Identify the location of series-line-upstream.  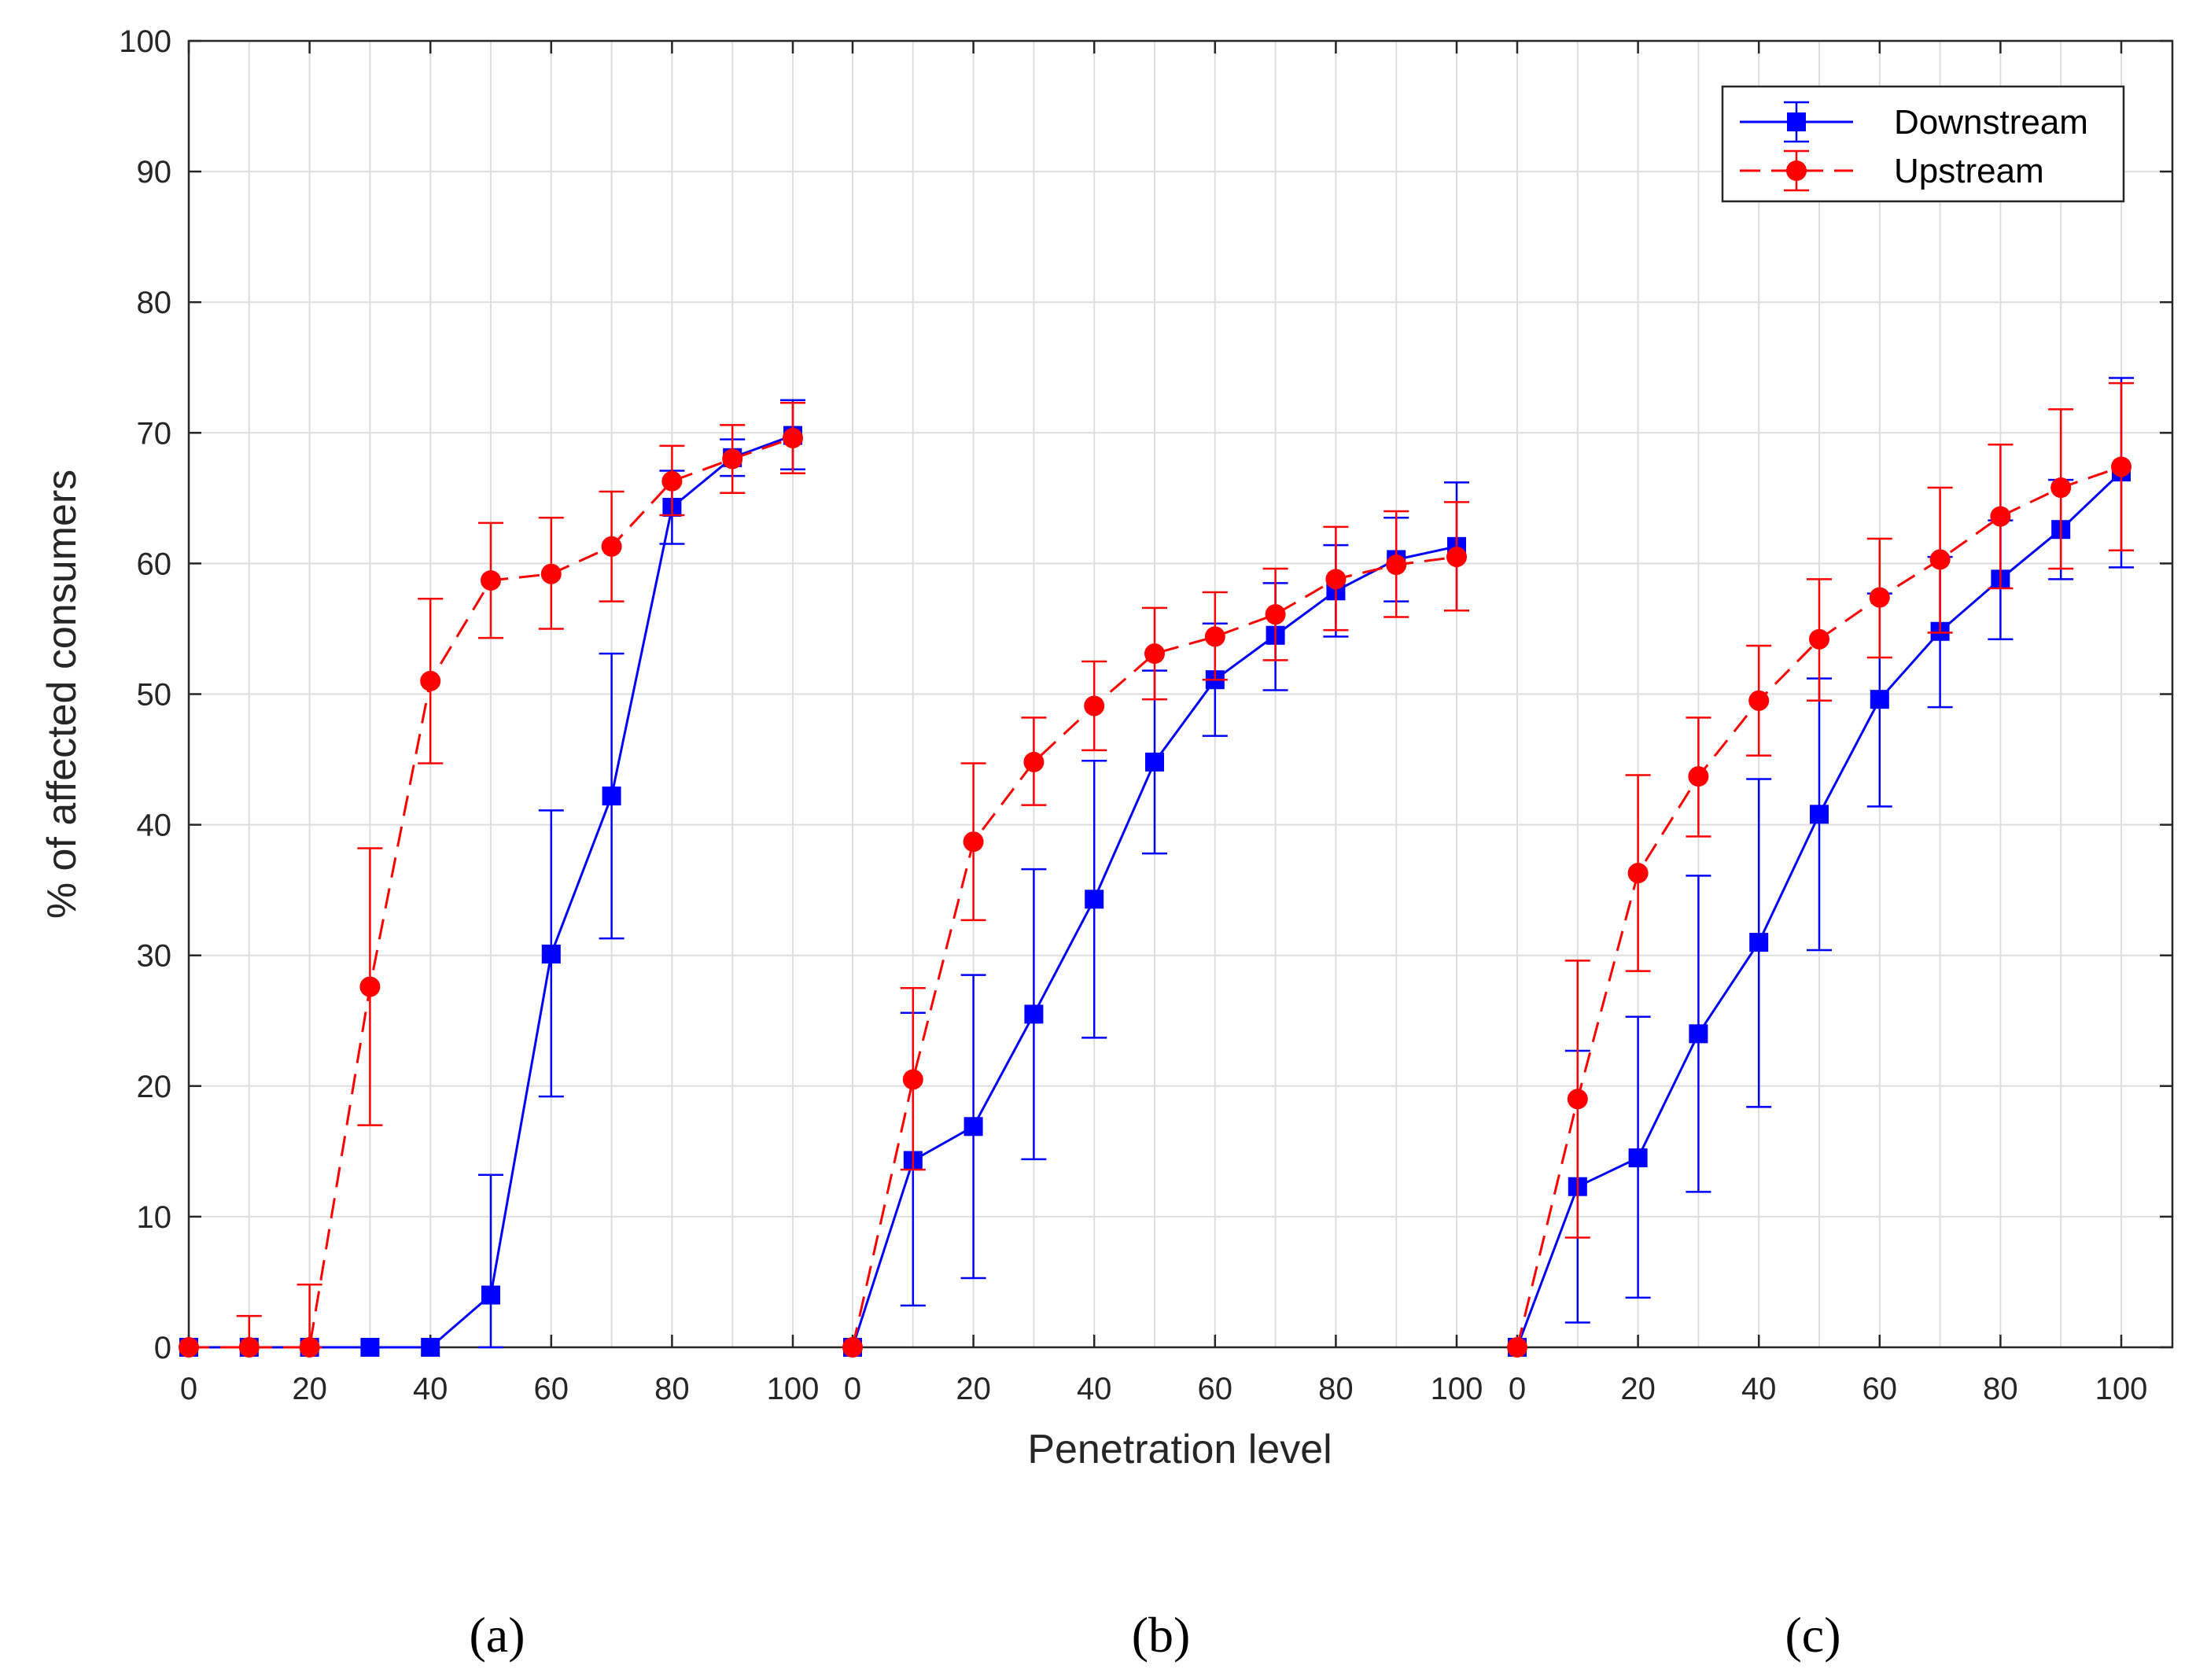
(1819, 907).